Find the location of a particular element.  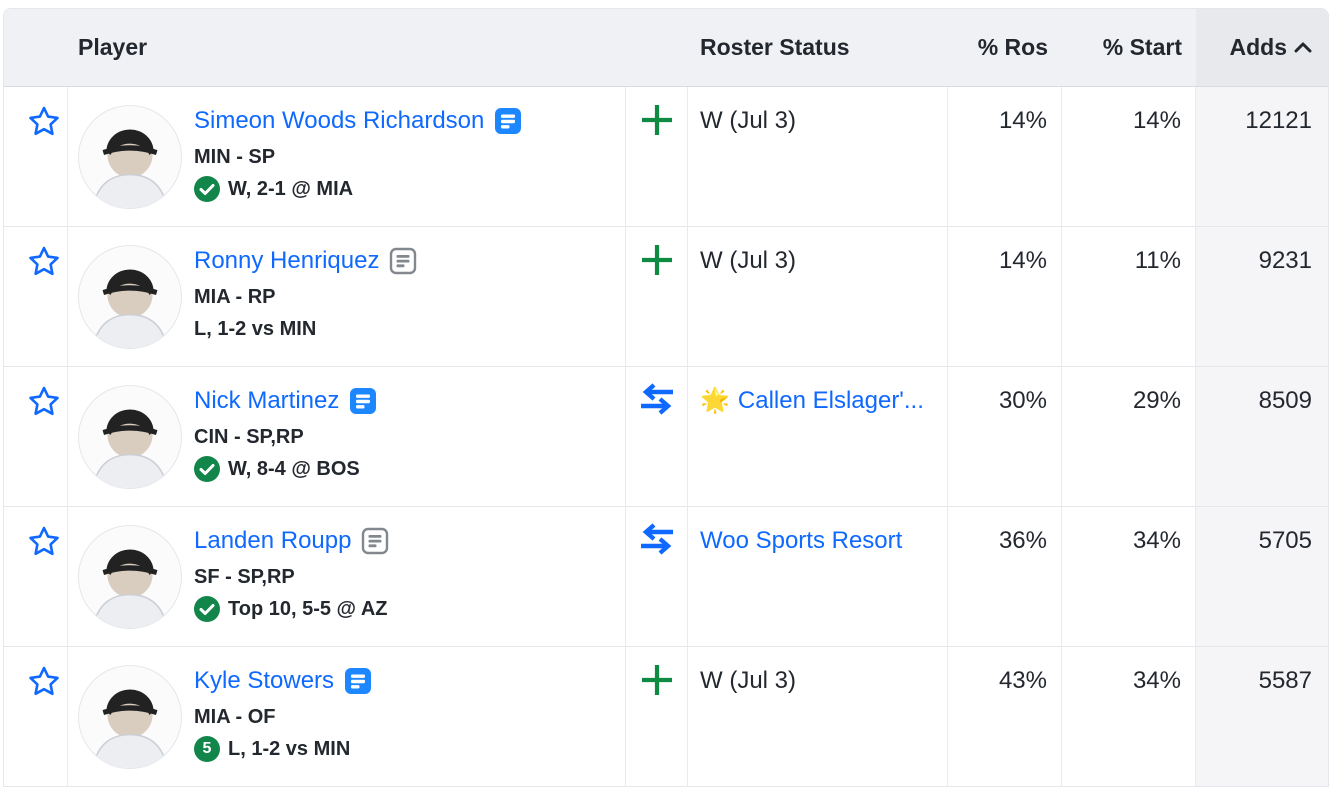

header-adds-sorted: Adds is located at coordinates (1262, 47).